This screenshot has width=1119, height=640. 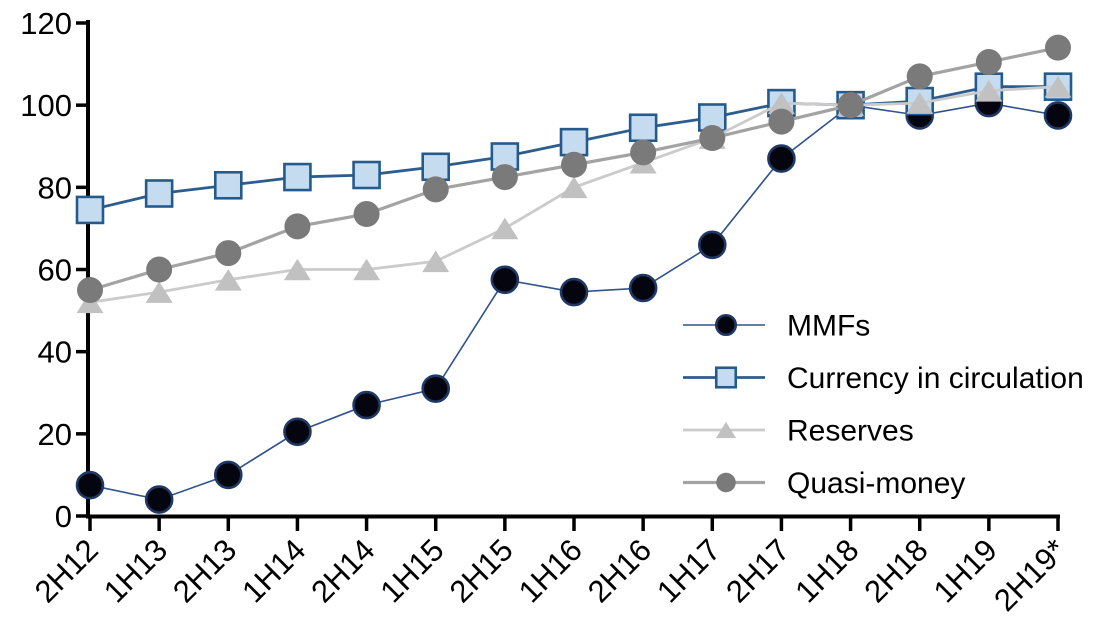 I want to click on data-point-mmfs-2H16, so click(x=643, y=288).